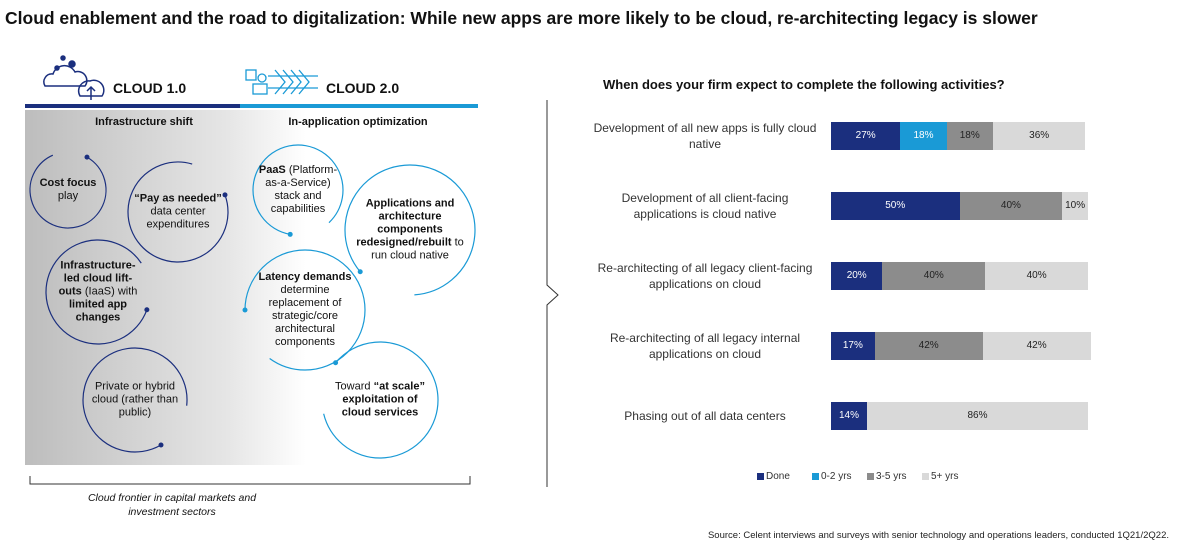 The image size is (1177, 545). I want to click on bracket, so click(250, 480).